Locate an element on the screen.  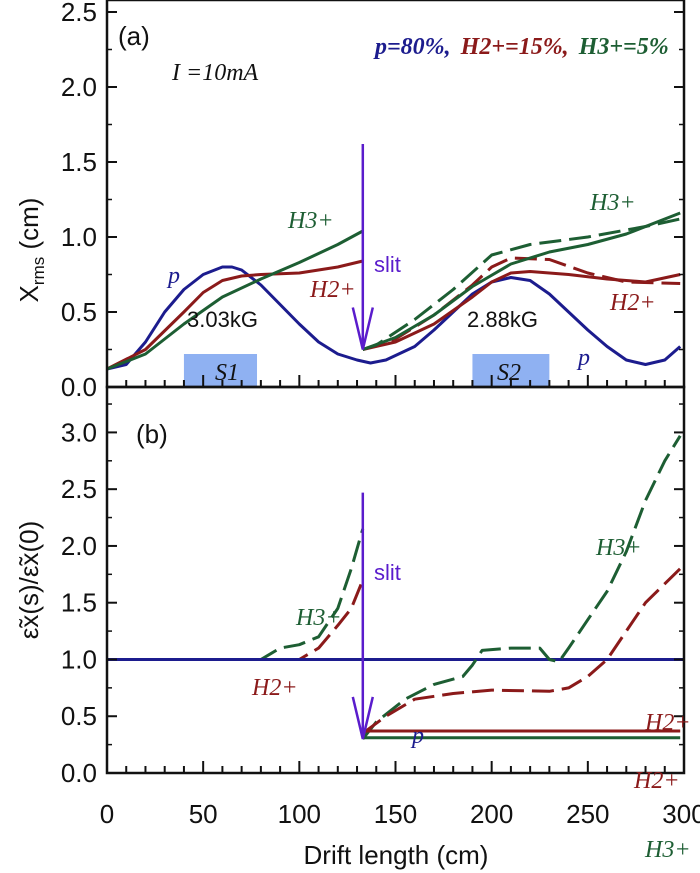
legend-h2: H2+=15%, is located at coordinates (514, 47).